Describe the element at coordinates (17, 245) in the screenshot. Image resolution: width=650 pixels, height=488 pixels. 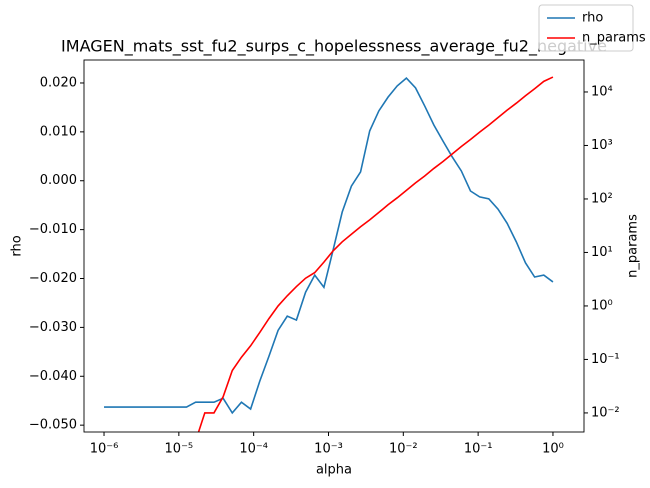
I see `y-axis-label: rho` at that location.